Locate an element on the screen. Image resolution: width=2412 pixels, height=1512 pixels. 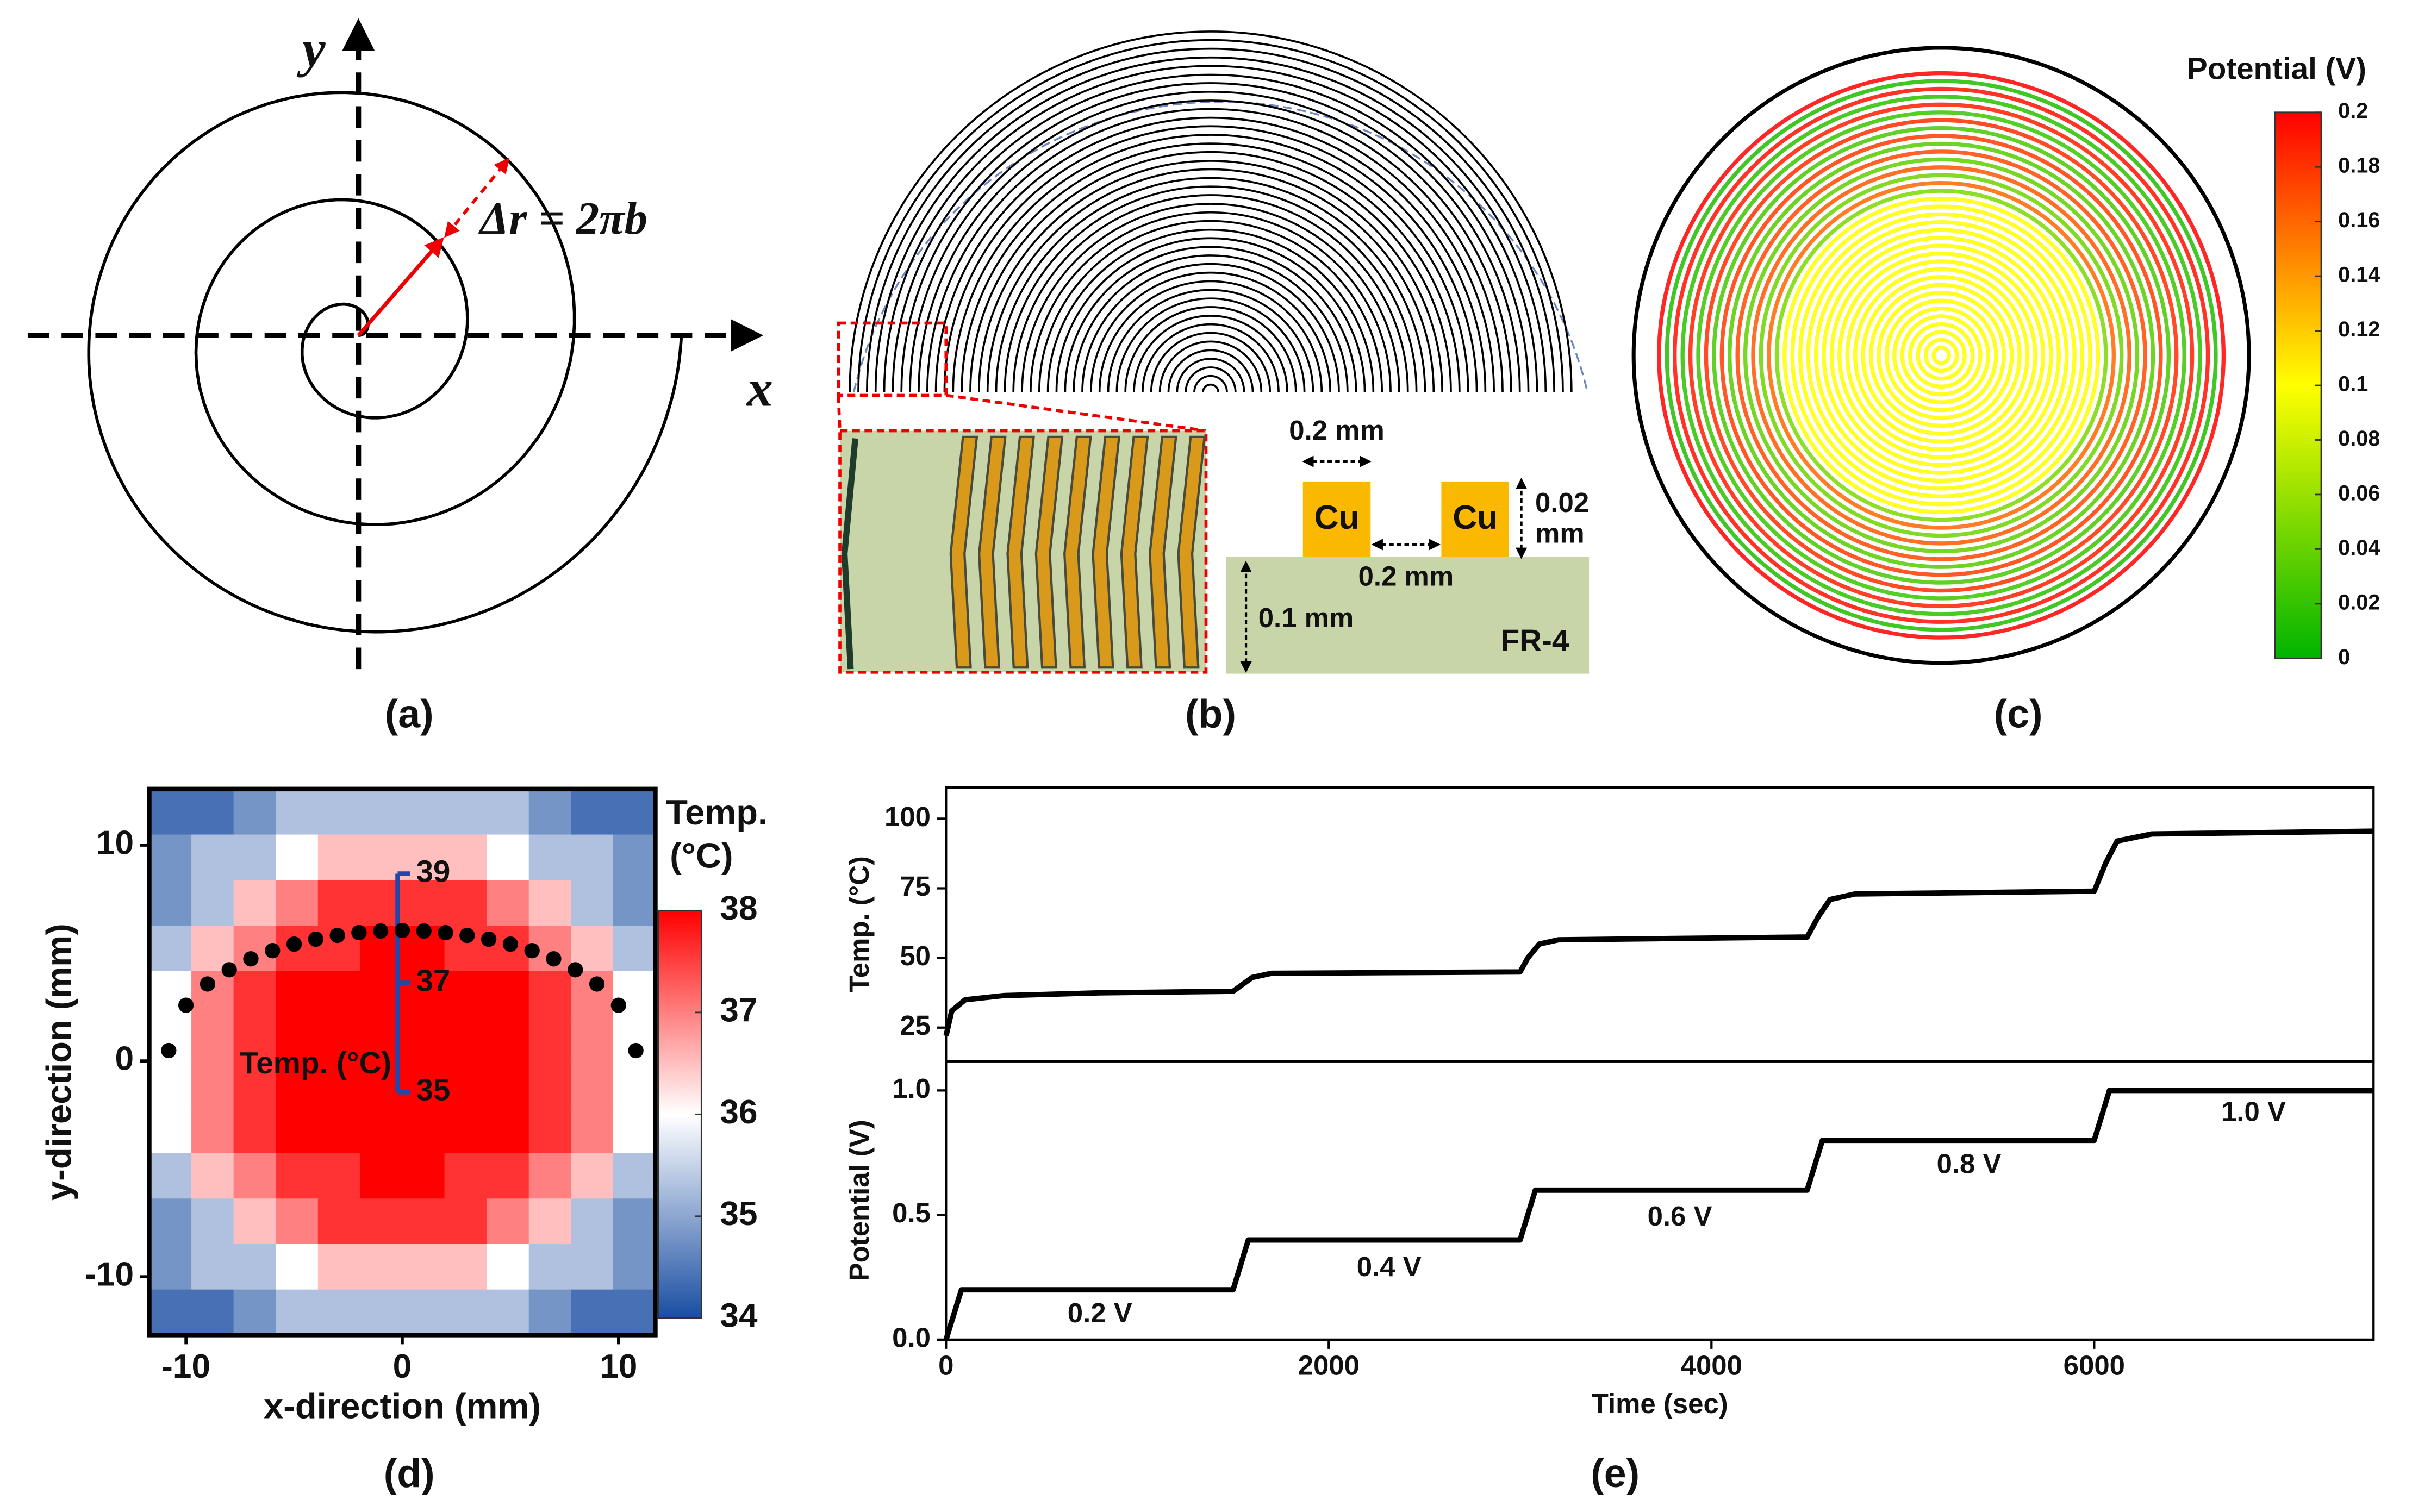
x-tick-label: 6000 is located at coordinates (2095, 1364).